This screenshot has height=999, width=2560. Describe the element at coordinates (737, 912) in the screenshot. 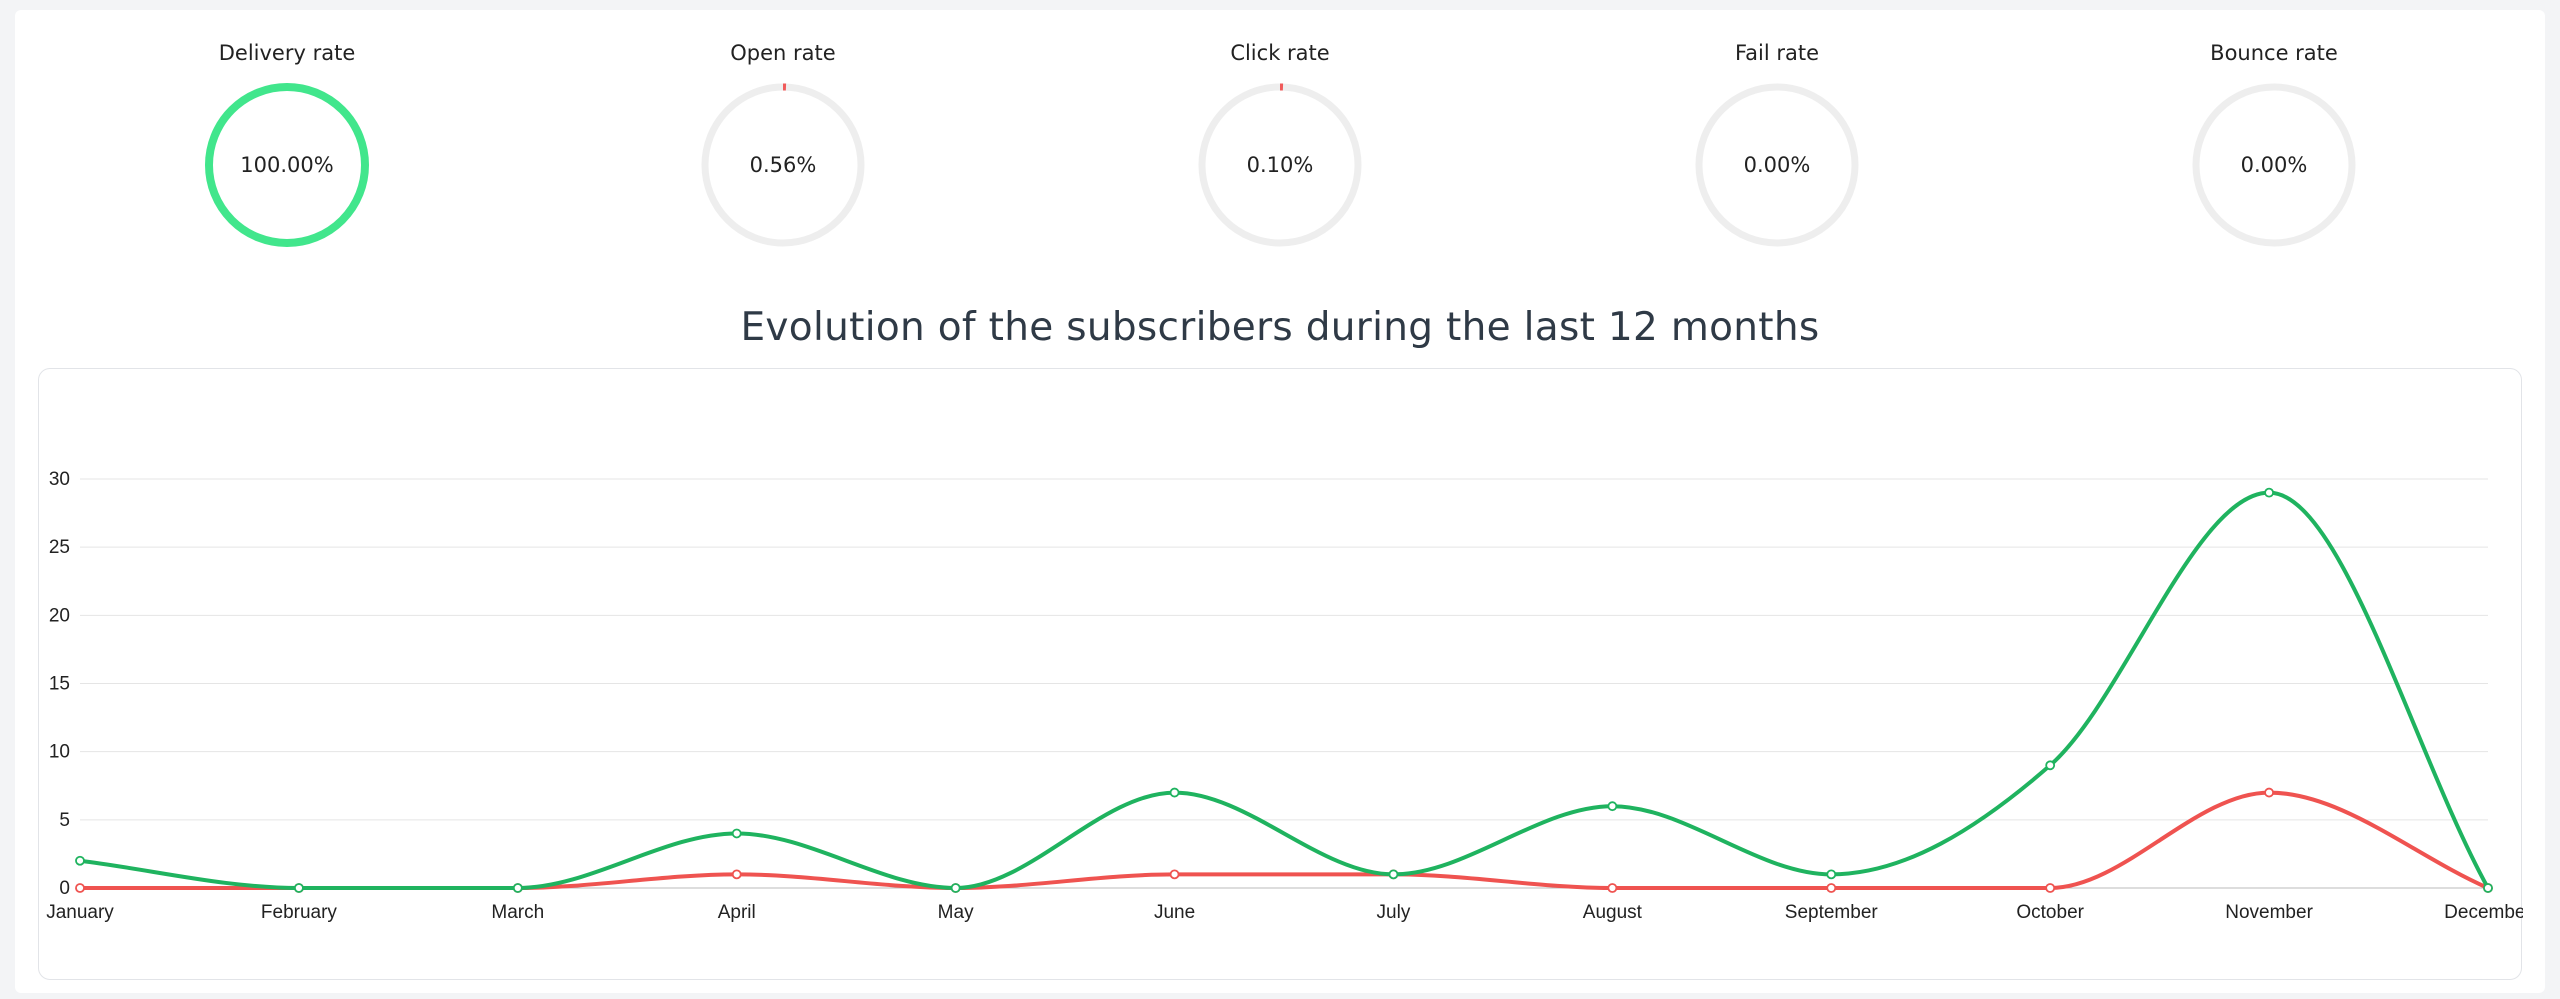

I see `x-tick-label: April` at that location.